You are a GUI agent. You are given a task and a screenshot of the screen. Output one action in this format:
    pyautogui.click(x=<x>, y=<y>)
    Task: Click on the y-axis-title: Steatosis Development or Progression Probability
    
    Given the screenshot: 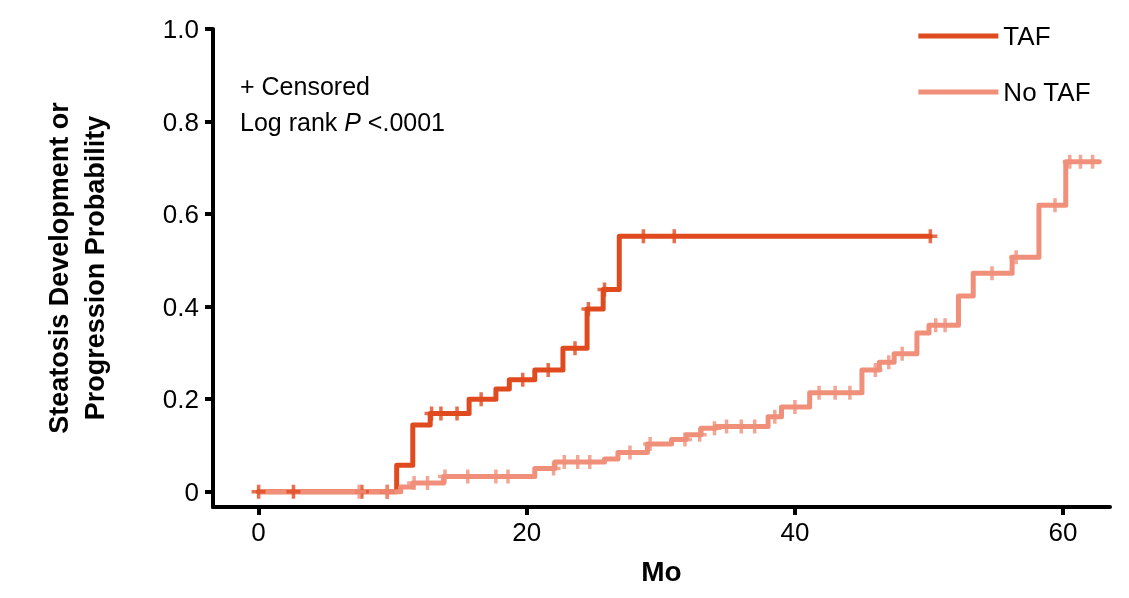 What is the action you would take?
    pyautogui.click(x=77, y=267)
    